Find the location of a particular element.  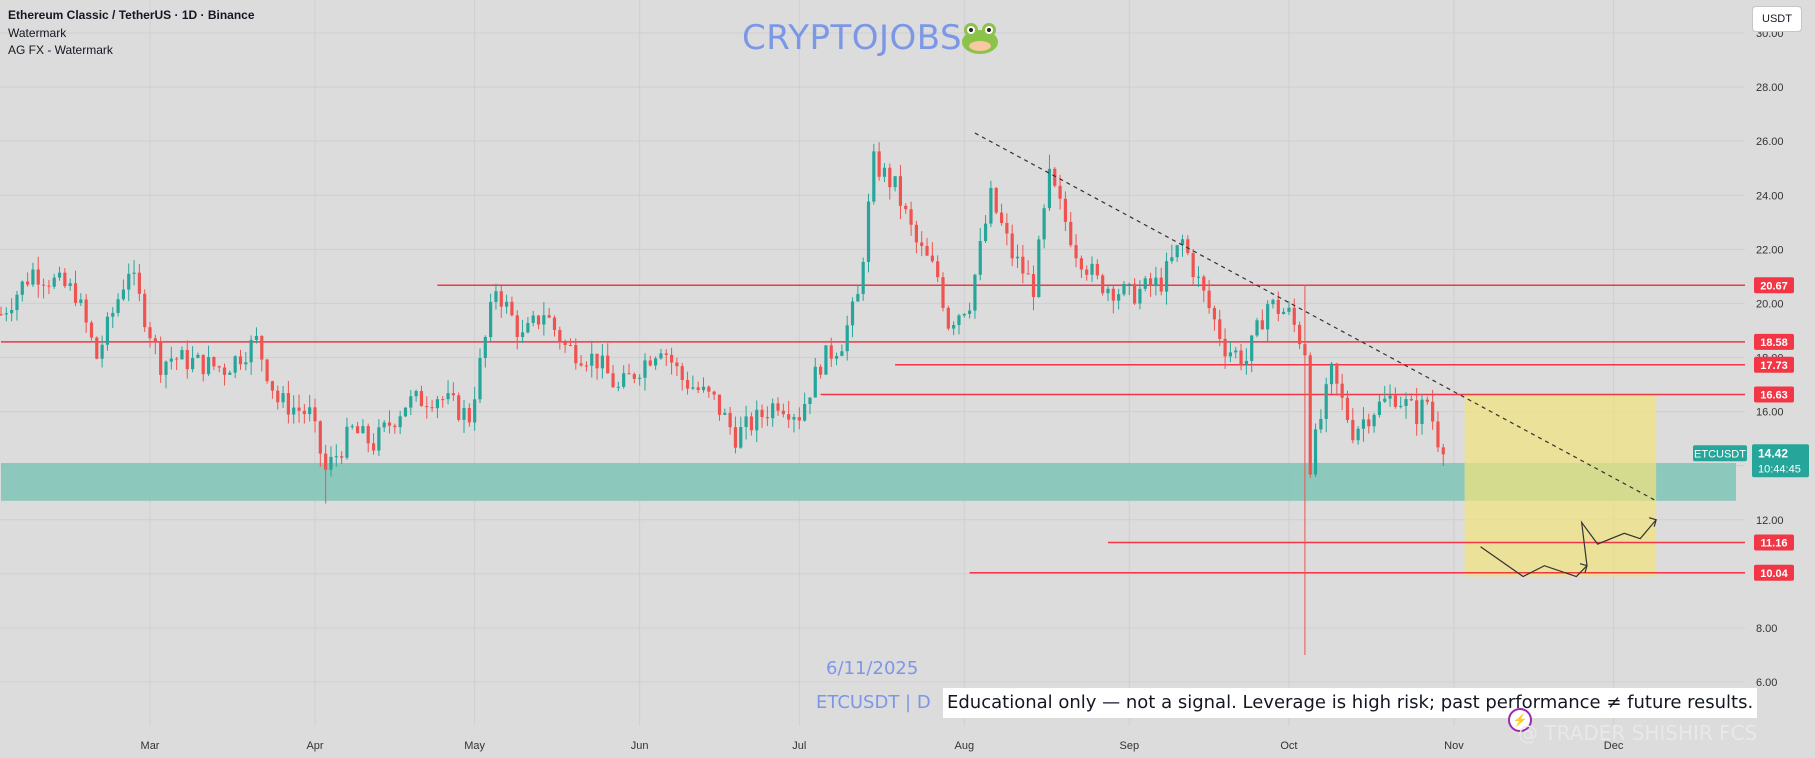

level-tag-label: 17.73 is located at coordinates (1774, 366).